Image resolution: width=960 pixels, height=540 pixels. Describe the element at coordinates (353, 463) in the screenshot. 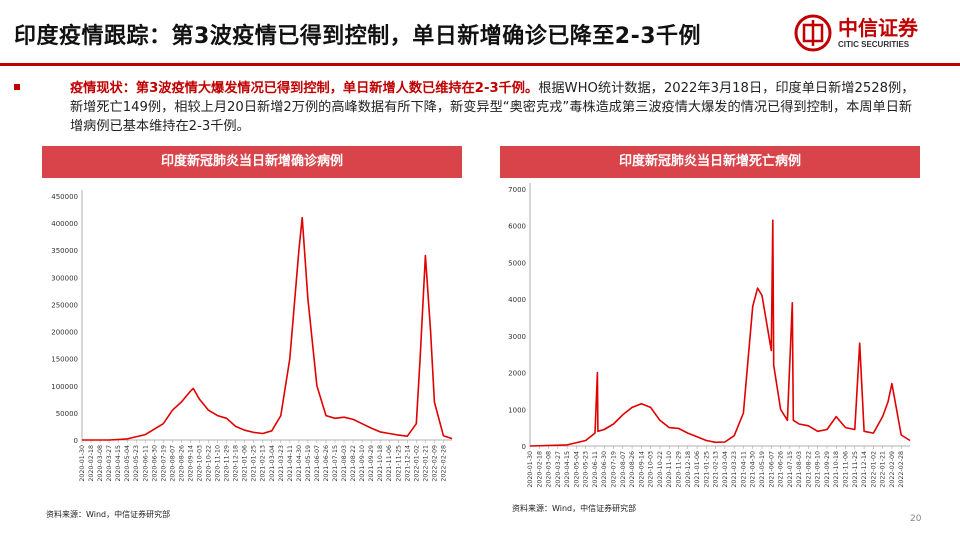

I see `cases-x-tick-label: 2021-08-22` at that location.